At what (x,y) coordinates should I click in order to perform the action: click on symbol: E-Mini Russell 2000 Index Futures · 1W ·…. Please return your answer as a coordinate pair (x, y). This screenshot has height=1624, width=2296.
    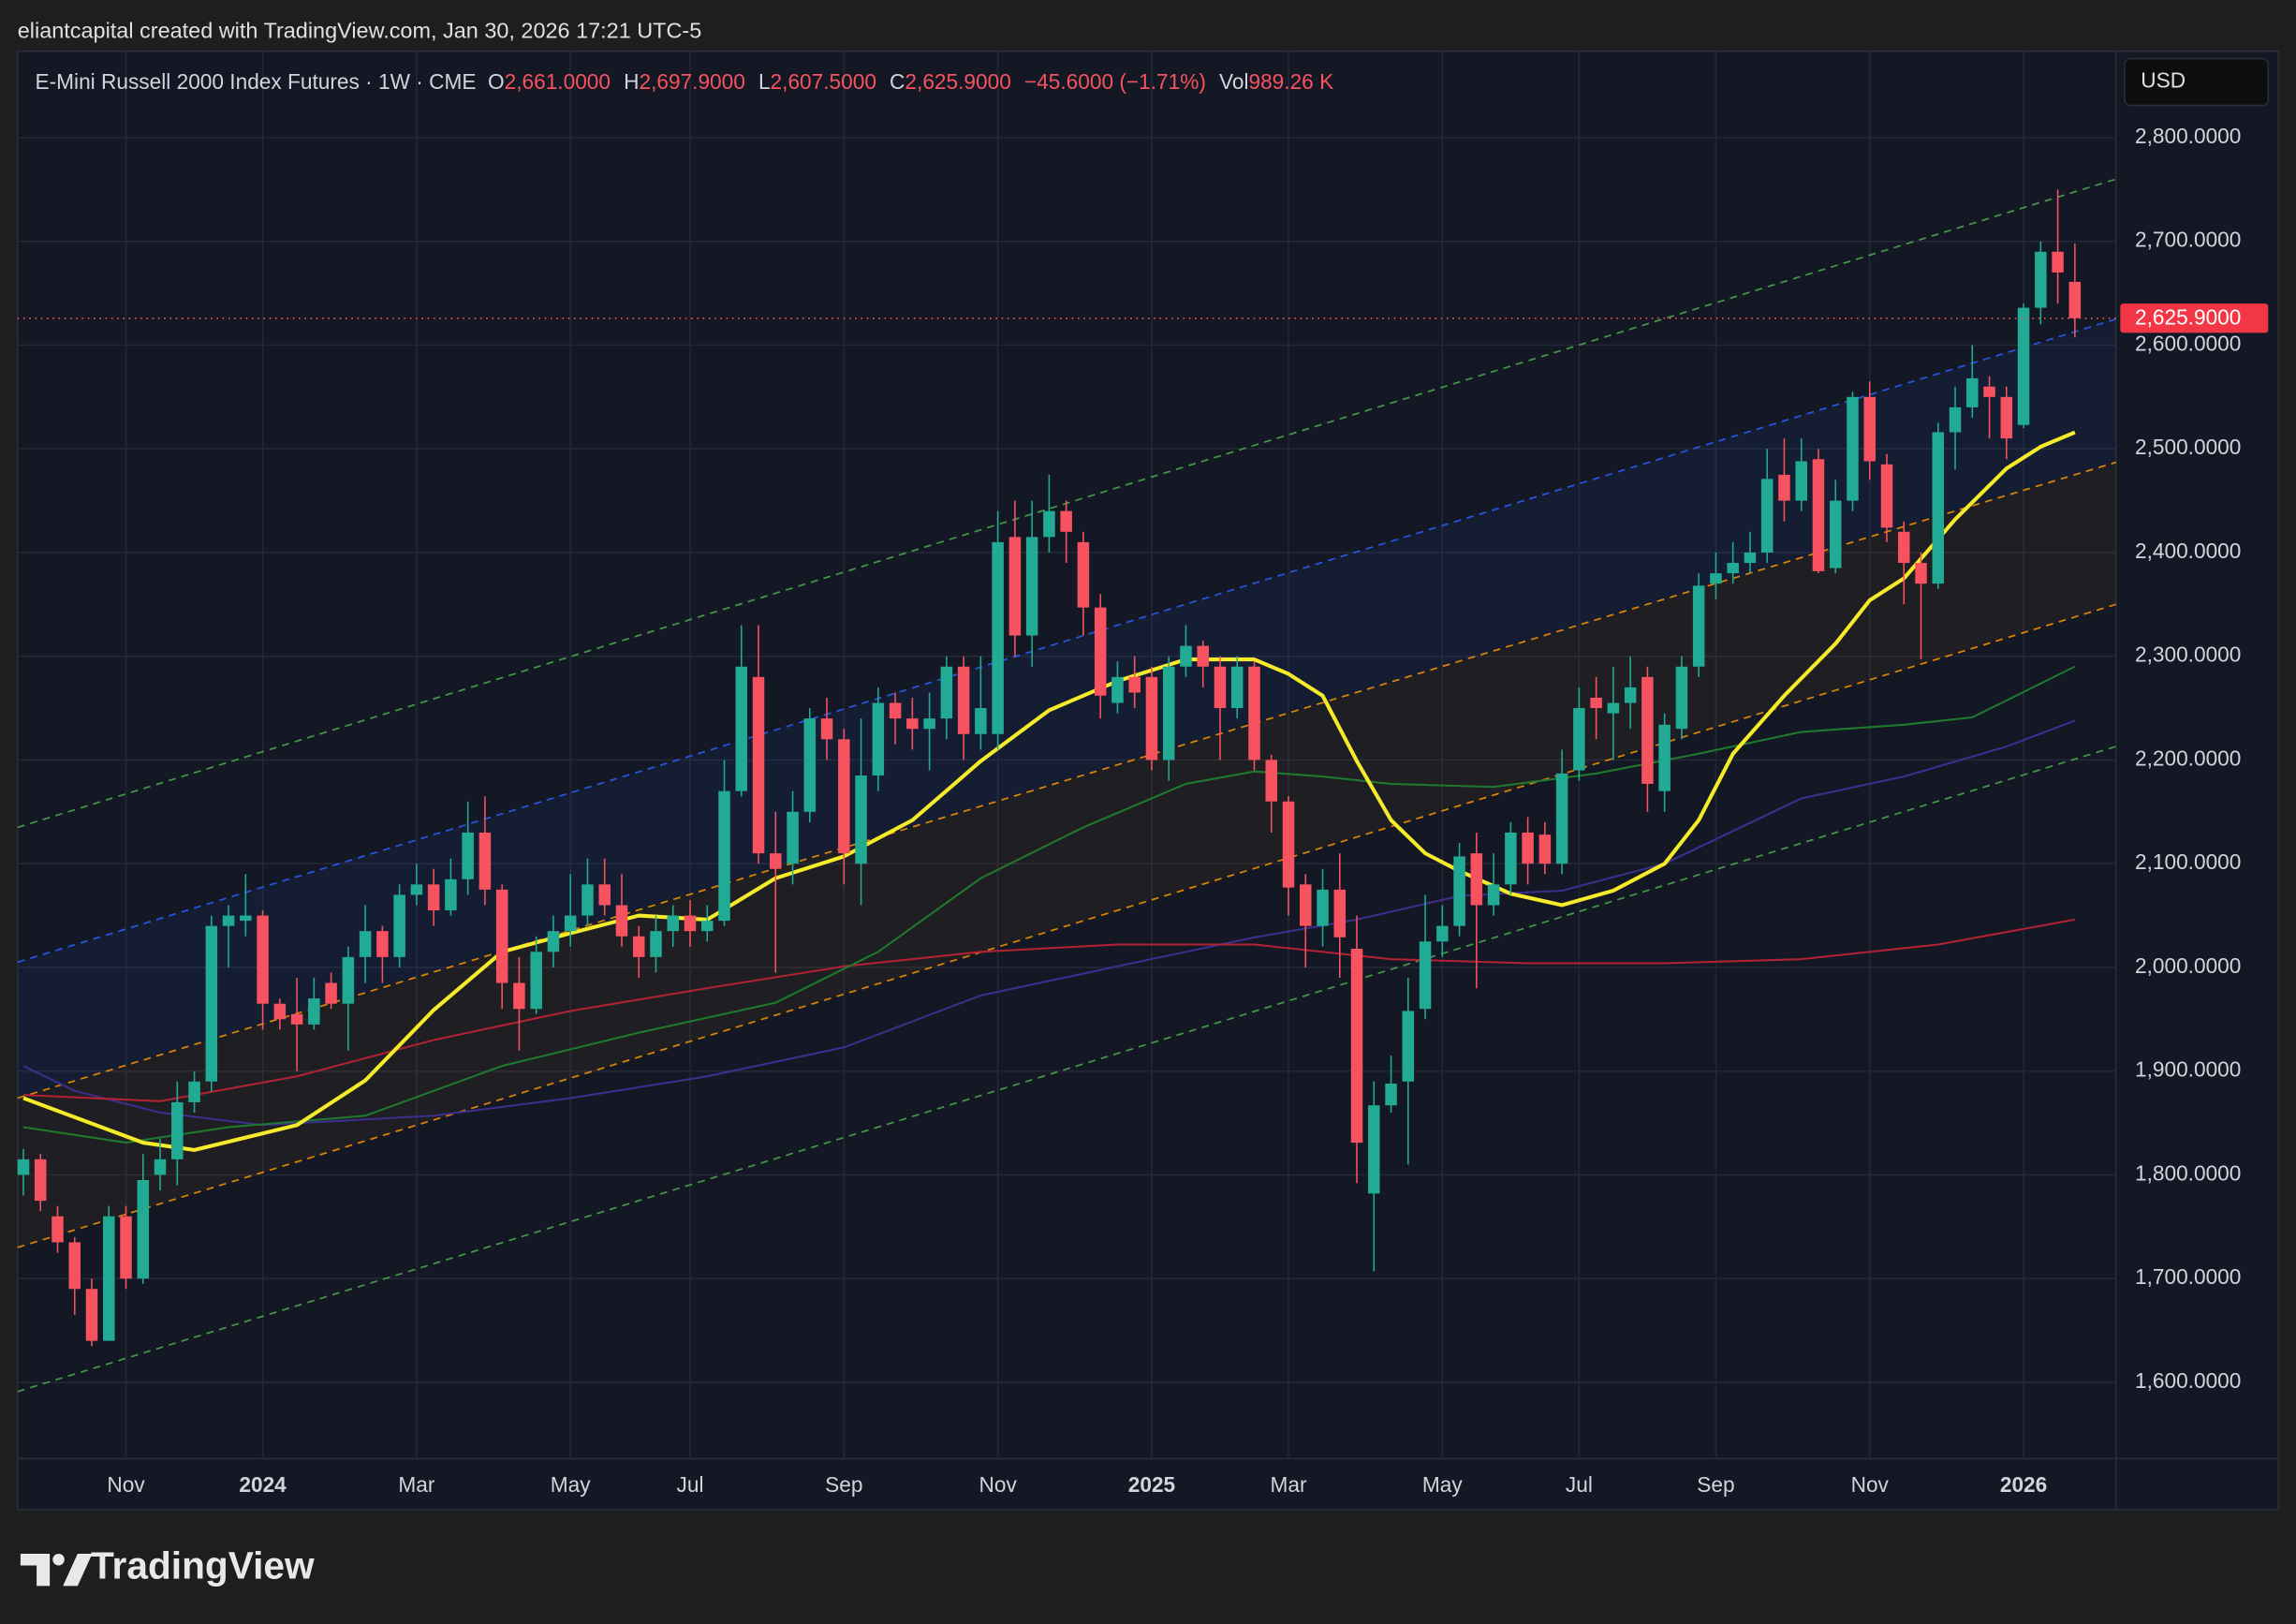
    Looking at the image, I should click on (256, 81).